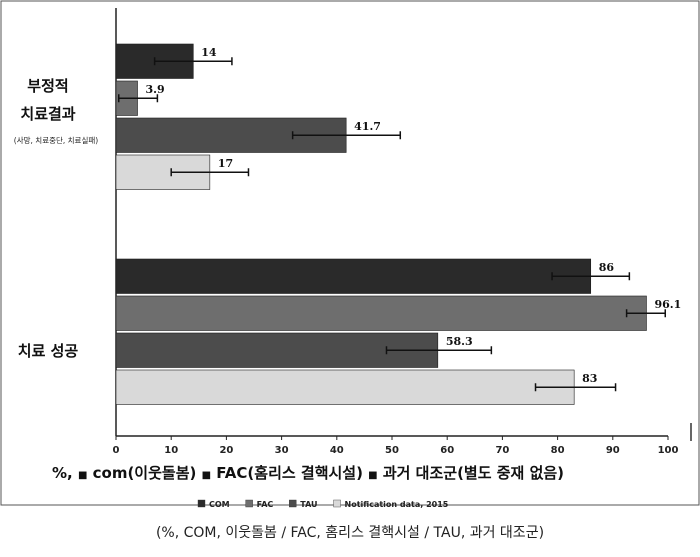 The image size is (700, 557). What do you see at coordinates (201, 503) in the screenshot?
I see `legend-swatch-com` at bounding box center [201, 503].